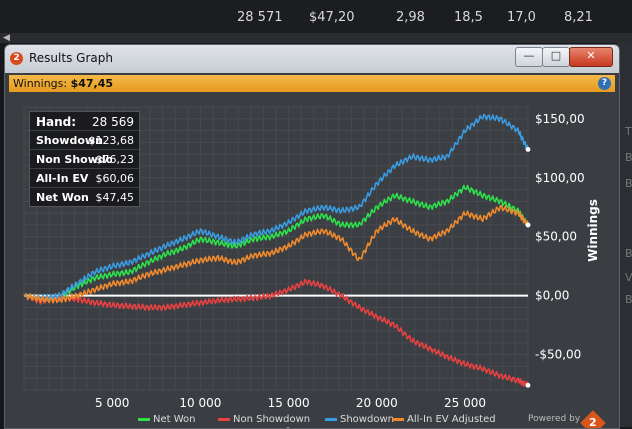 Image resolution: width=632 pixels, height=429 pixels. What do you see at coordinates (115, 197) in the screenshot?
I see `stats-value: $47,45` at bounding box center [115, 197].